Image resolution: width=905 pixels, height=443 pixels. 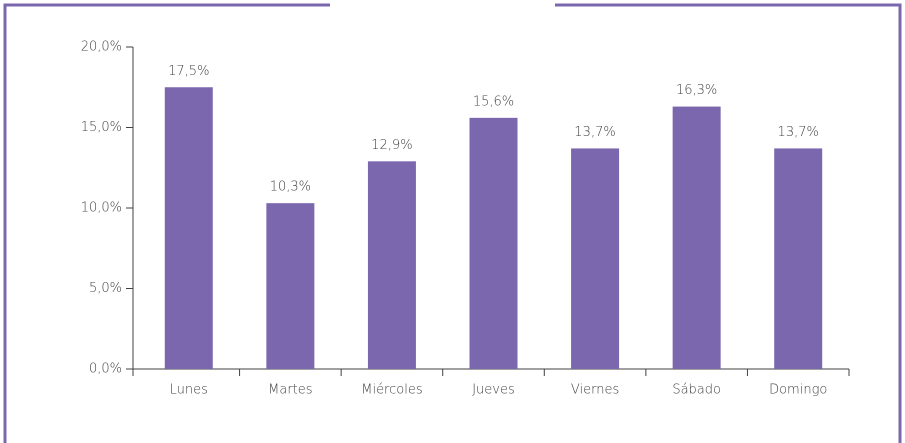 I want to click on x-tick-label: Sábado, so click(x=696, y=390).